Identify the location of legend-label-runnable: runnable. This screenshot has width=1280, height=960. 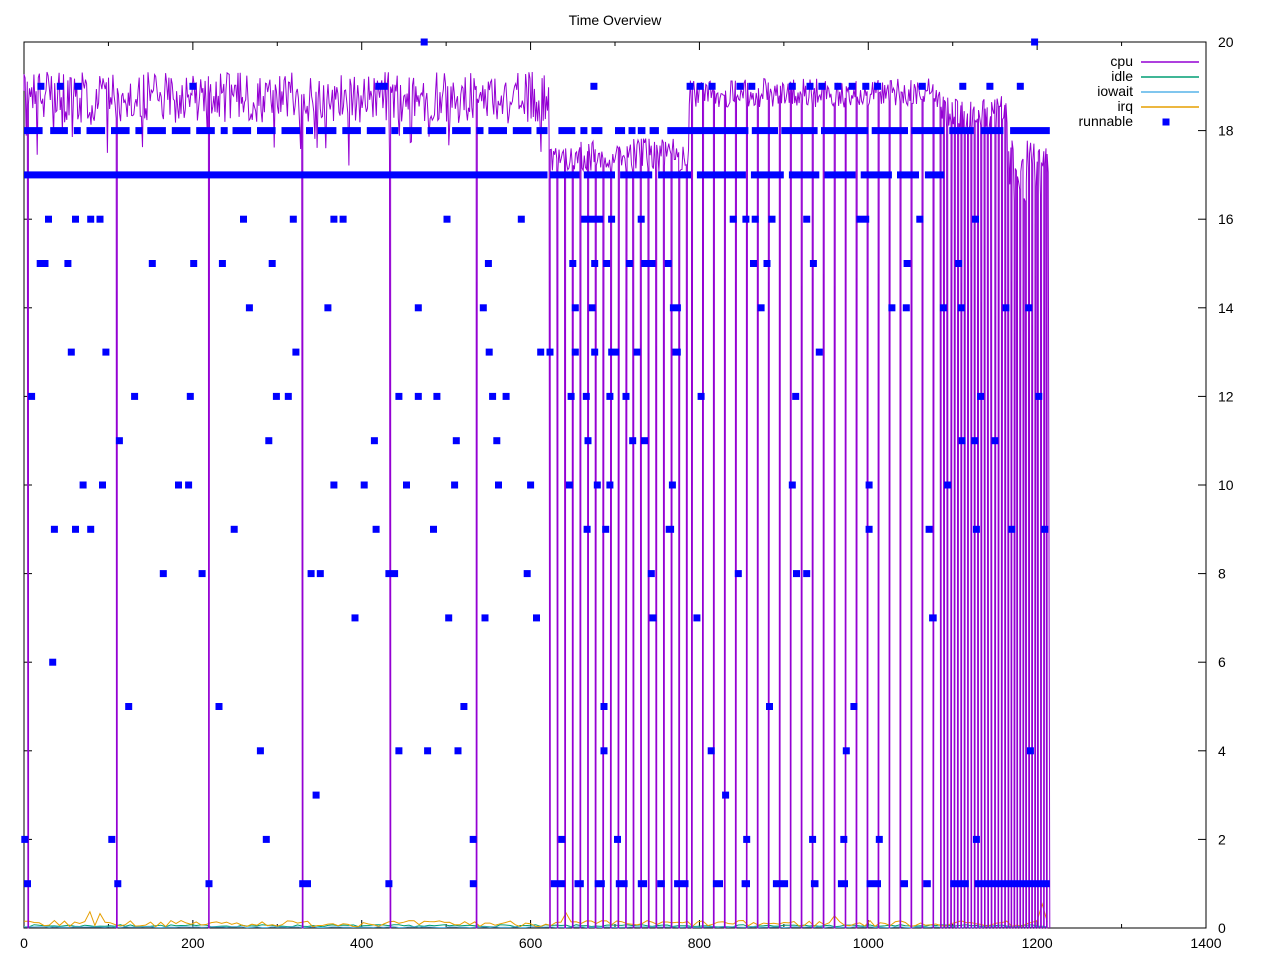
(1106, 121).